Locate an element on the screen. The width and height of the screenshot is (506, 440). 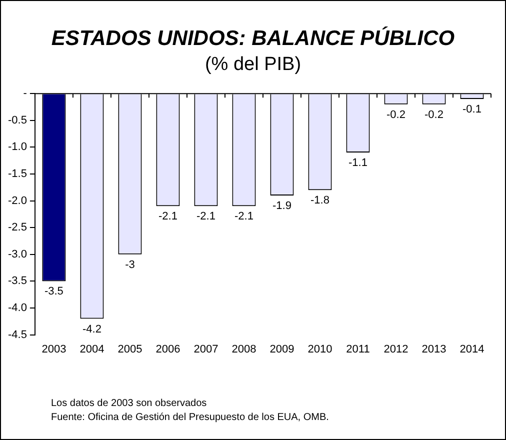
chart-subtitle: (% del PIB) is located at coordinates (253, 65).